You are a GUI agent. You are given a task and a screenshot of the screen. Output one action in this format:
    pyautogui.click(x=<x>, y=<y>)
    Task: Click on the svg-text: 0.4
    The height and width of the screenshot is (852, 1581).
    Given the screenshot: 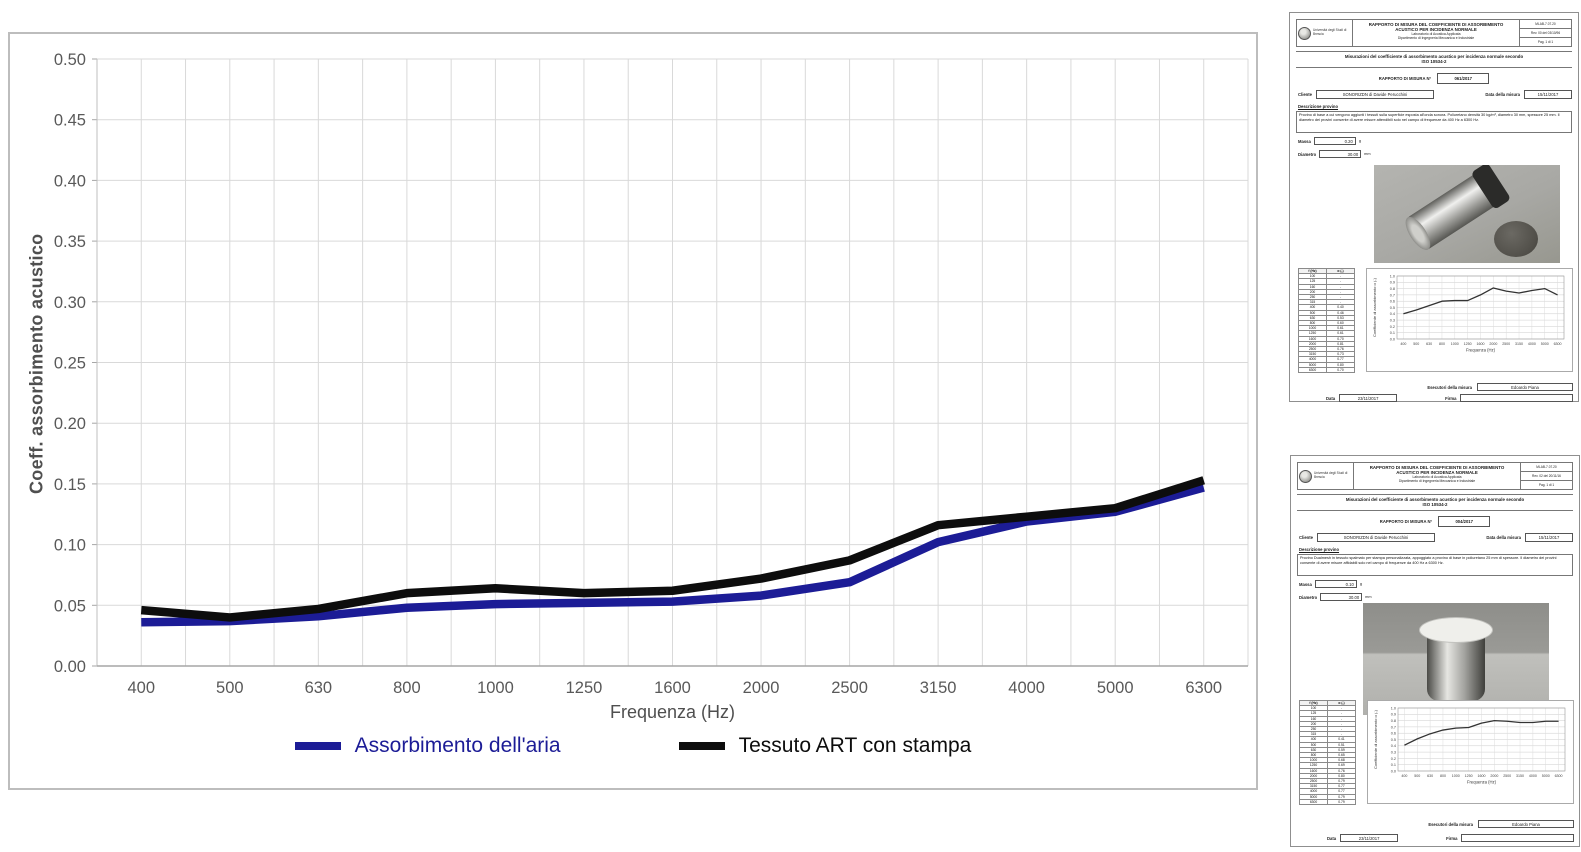 What is the action you would take?
    pyautogui.click(x=1393, y=746)
    